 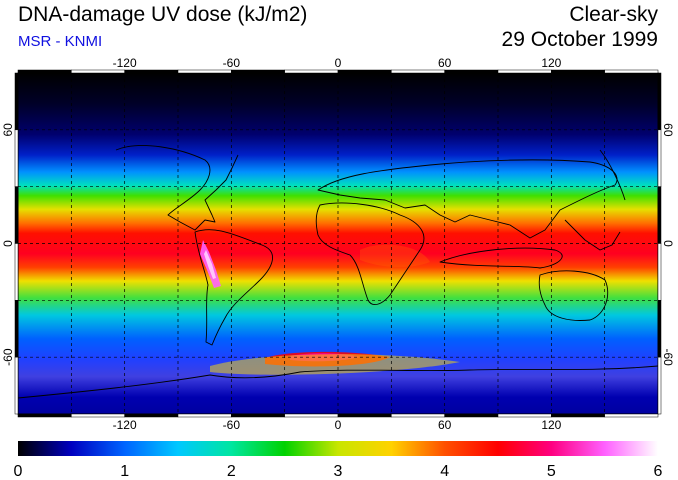 What do you see at coordinates (658, 471) in the screenshot?
I see `colorbar-tick-label: 6` at bounding box center [658, 471].